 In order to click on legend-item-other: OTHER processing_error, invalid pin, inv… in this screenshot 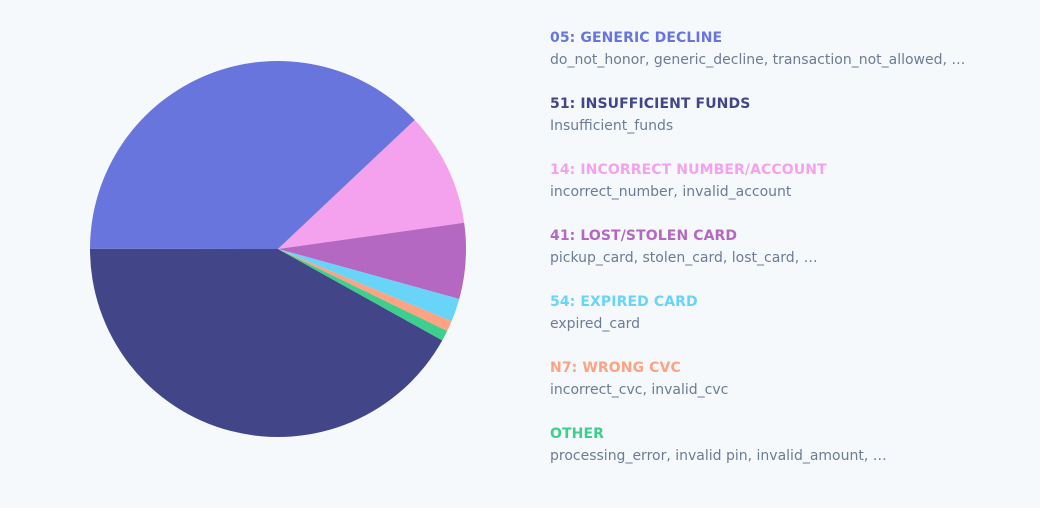, I will do `click(785, 458)`.